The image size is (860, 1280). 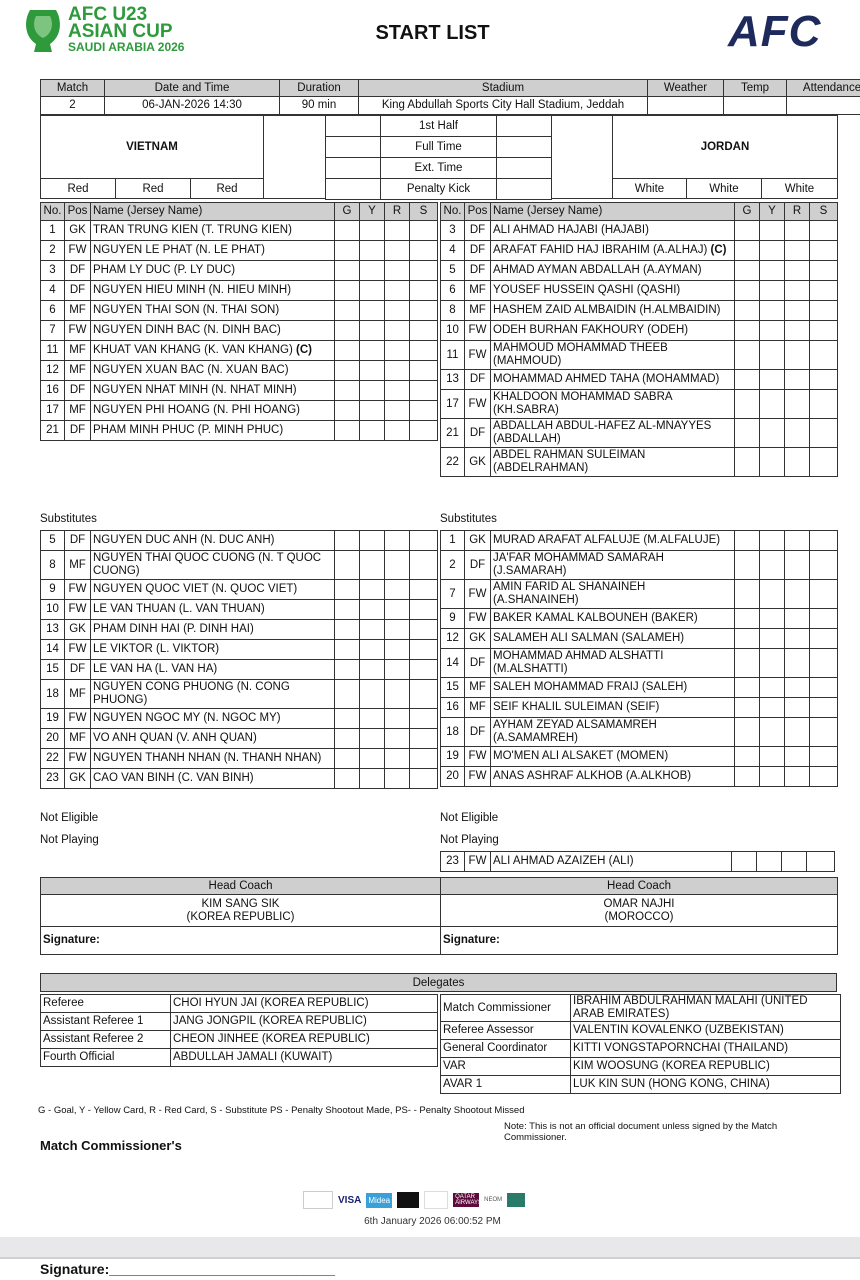 I want to click on home-signature-field: Signature:, so click(x=240, y=940).